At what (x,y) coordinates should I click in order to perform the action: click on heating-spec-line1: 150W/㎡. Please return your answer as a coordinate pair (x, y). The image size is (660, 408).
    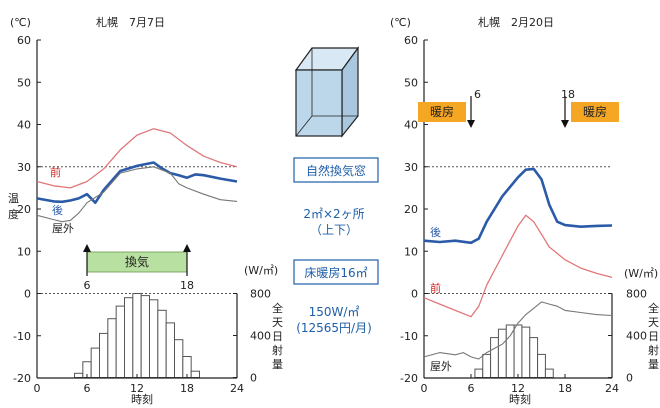
    Looking at the image, I should click on (334, 312).